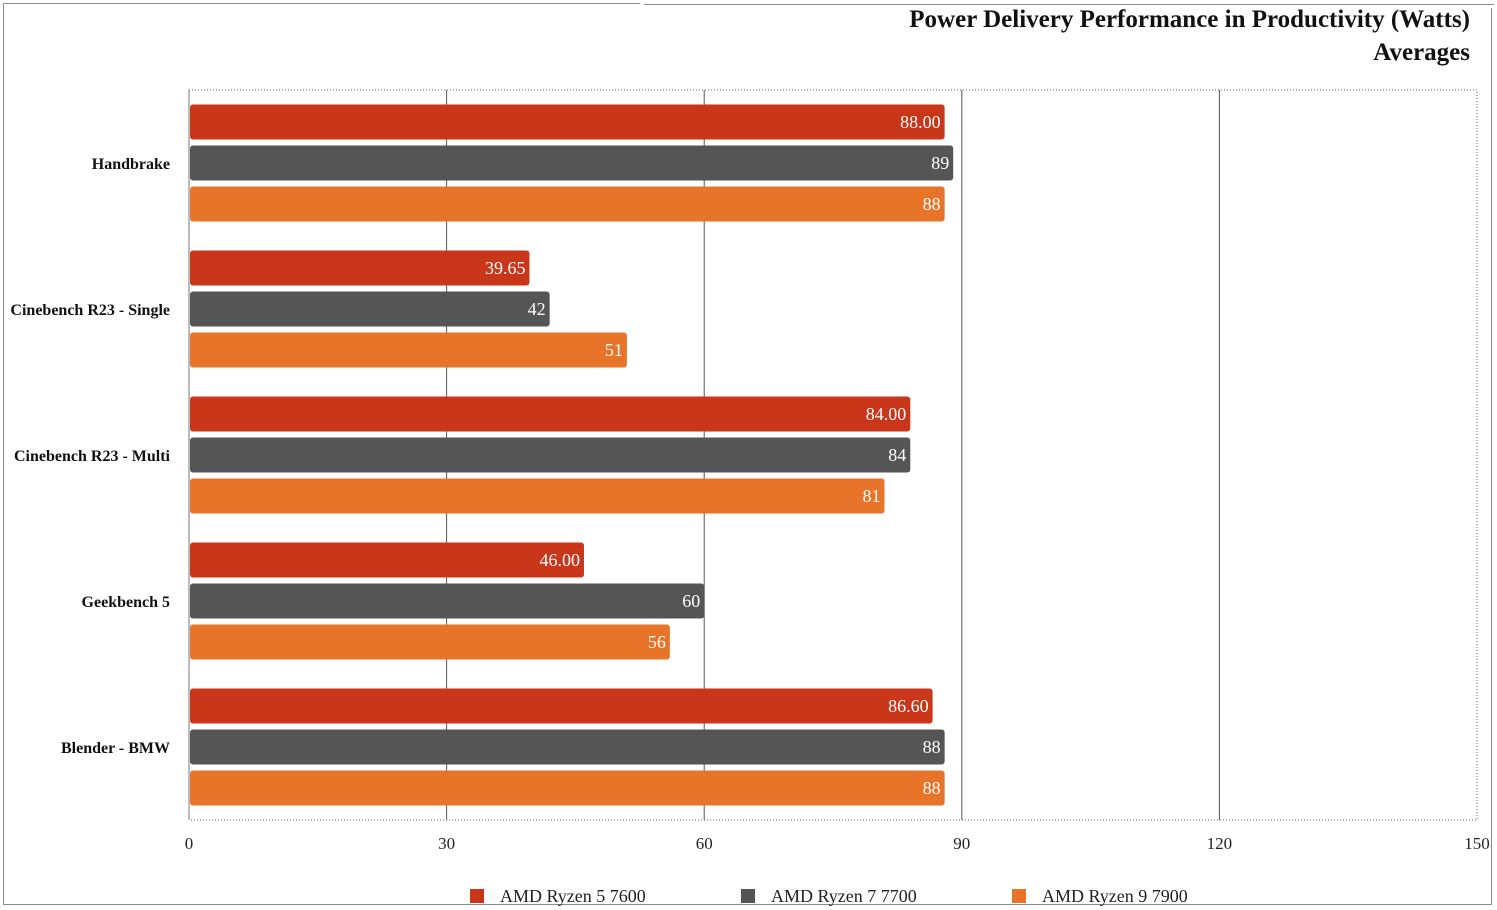 The width and height of the screenshot is (1497, 910). Describe the element at coordinates (844, 895) in the screenshot. I see `legend-label-ryzen7: AMD Ryzen 7 7700` at that location.